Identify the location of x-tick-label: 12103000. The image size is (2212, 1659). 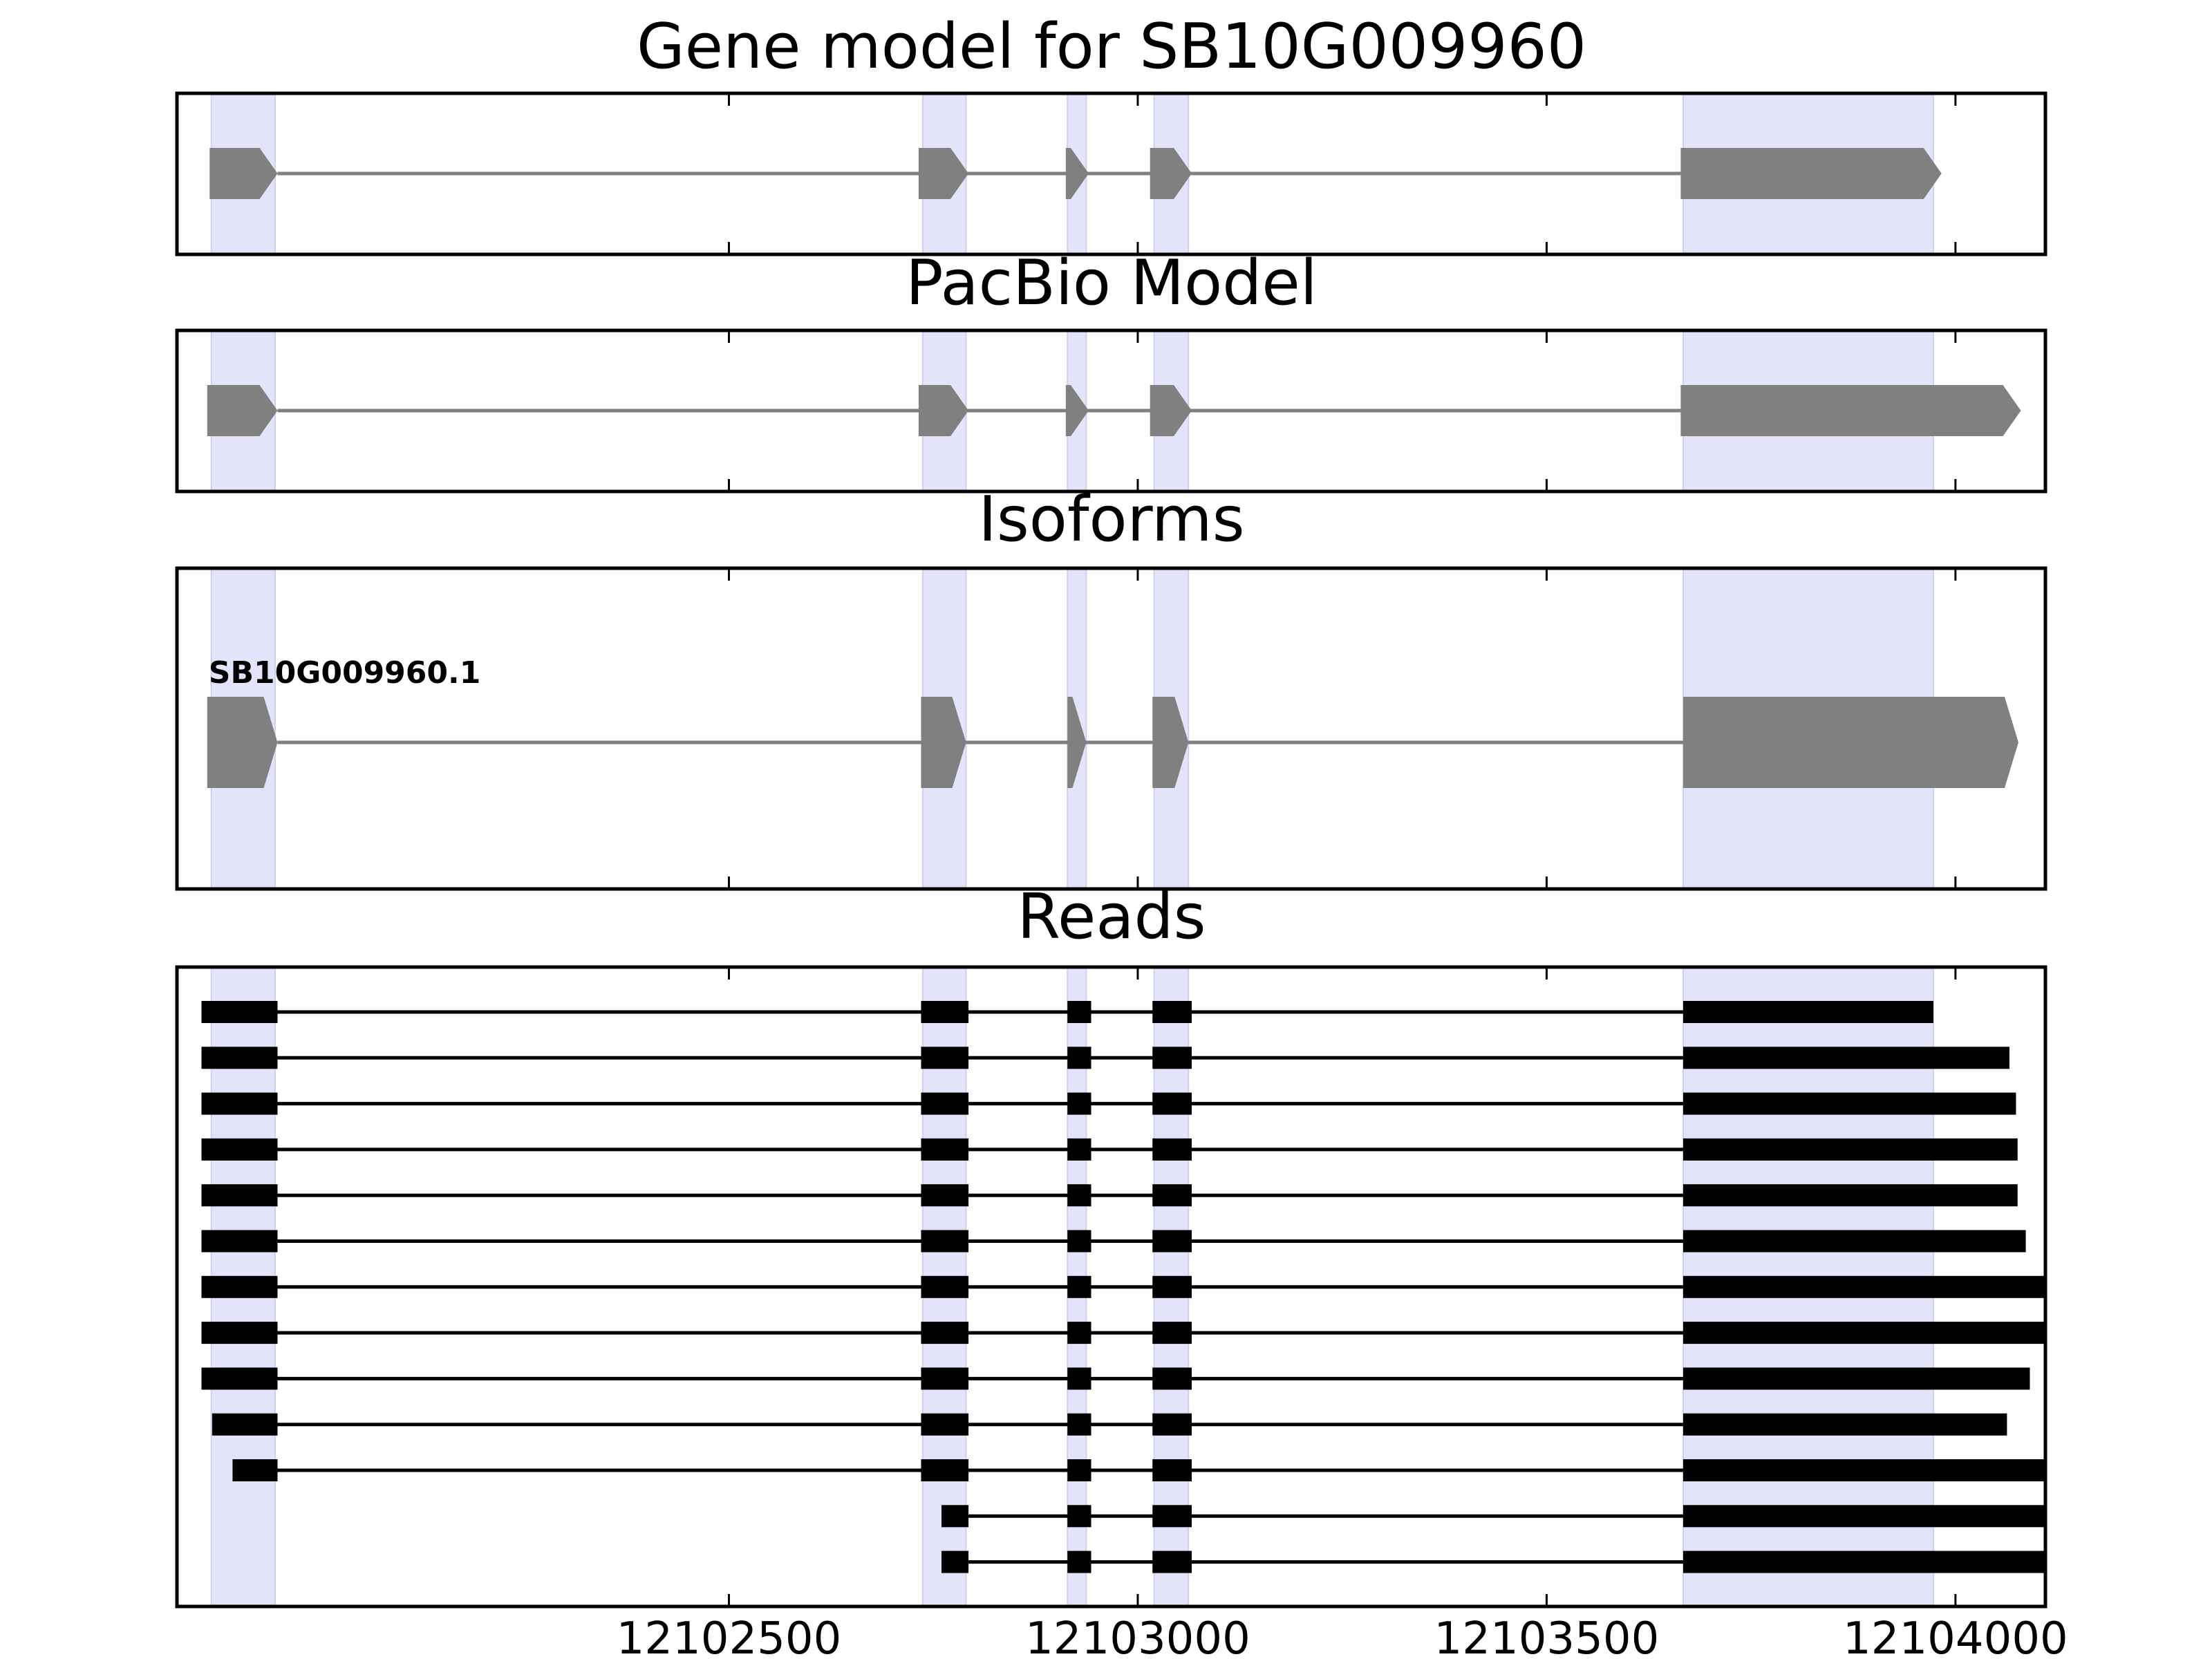
(1138, 1636).